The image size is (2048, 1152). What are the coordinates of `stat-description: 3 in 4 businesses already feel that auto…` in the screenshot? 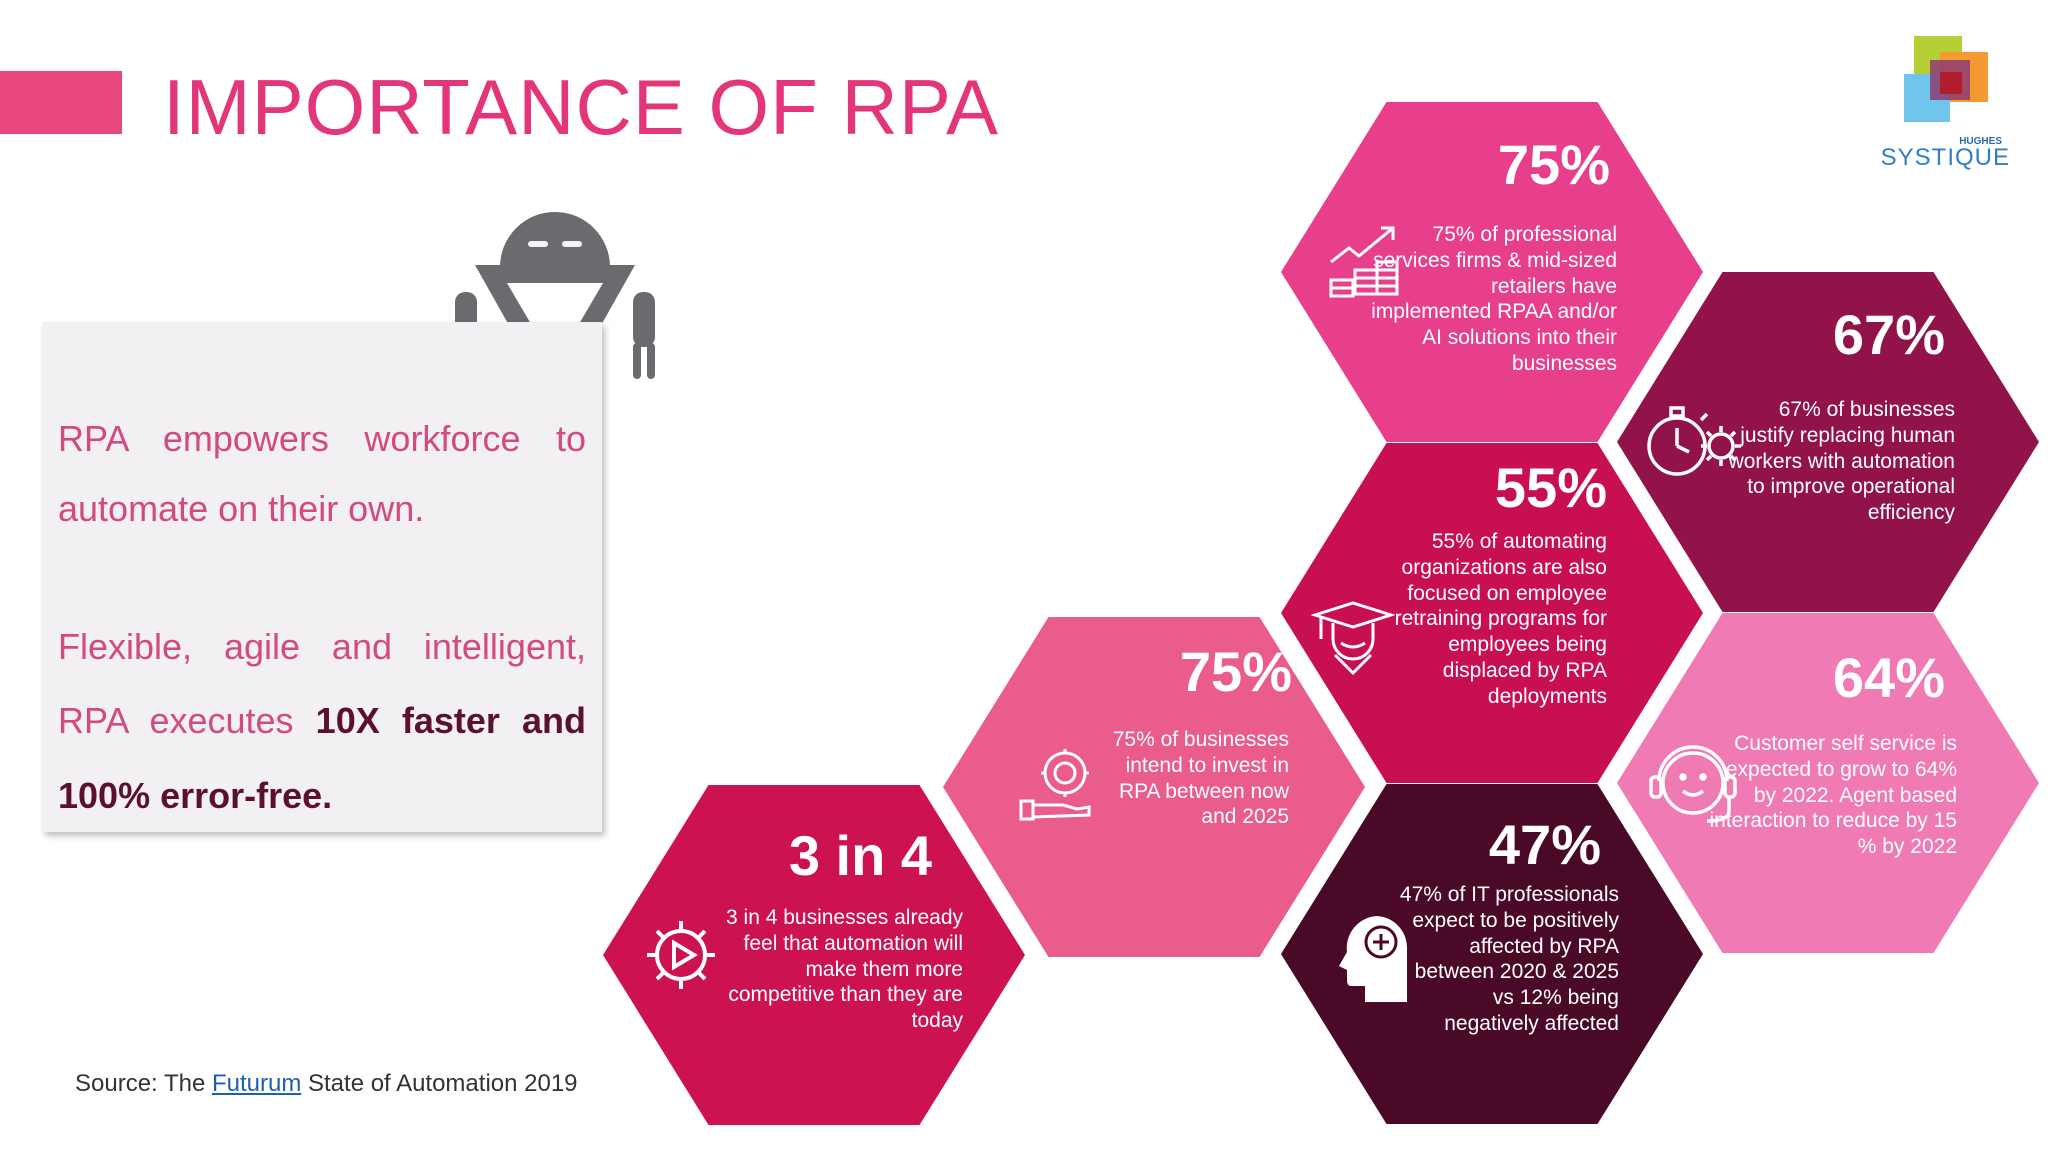 It's located at (844, 969).